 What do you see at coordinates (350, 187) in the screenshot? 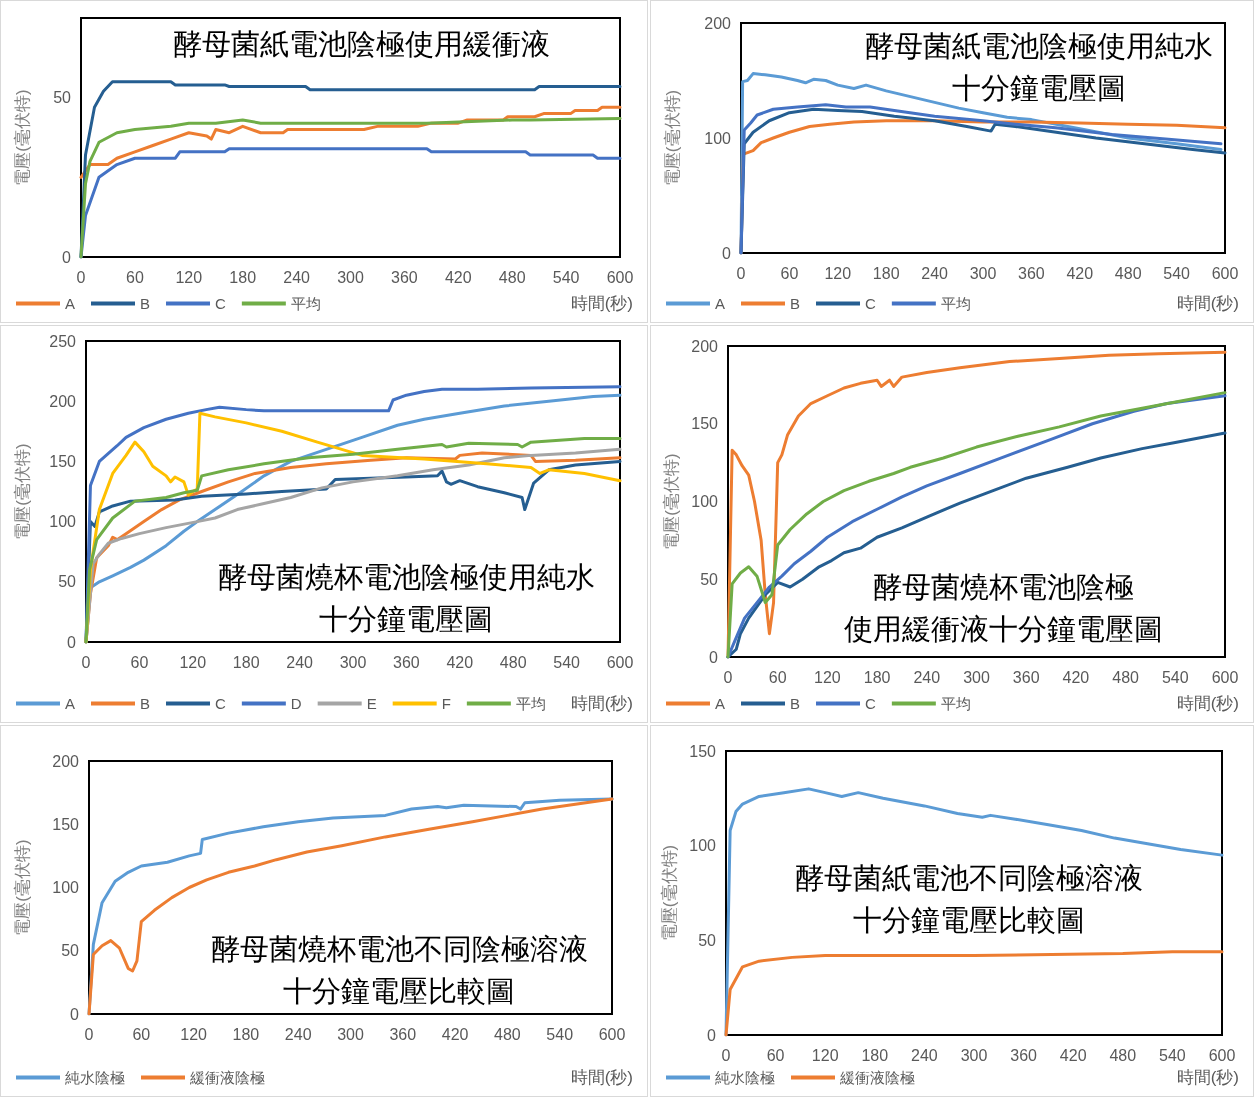
I see `line-series` at bounding box center [350, 187].